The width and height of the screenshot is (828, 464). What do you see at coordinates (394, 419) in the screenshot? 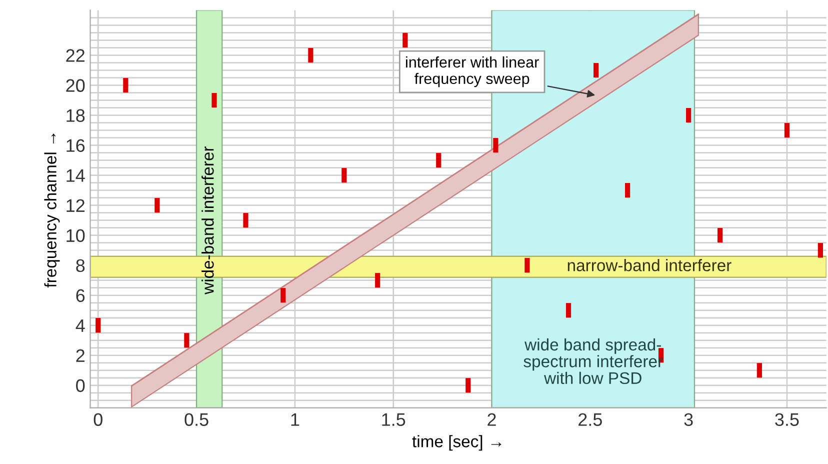
I see `x-tick-label: 1.5` at bounding box center [394, 419].